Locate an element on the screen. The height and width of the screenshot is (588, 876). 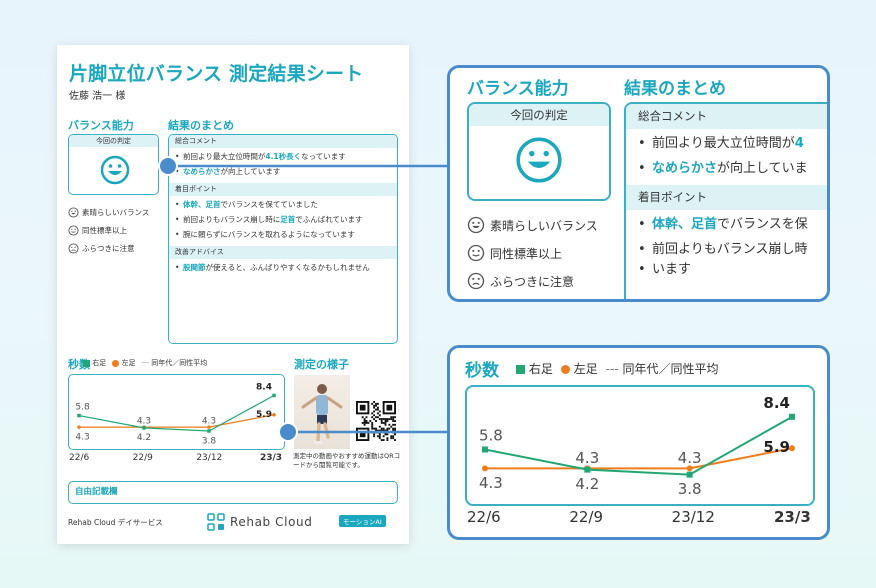
callout-judgement-label: 今回の判定 is located at coordinates (539, 115).